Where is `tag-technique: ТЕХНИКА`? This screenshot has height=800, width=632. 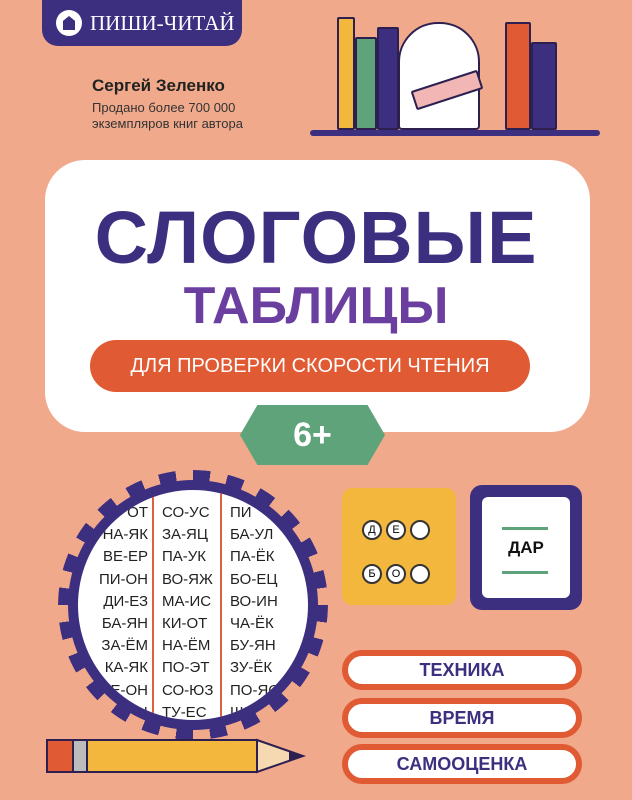
tag-technique: ТЕХНИКА is located at coordinates (462, 670).